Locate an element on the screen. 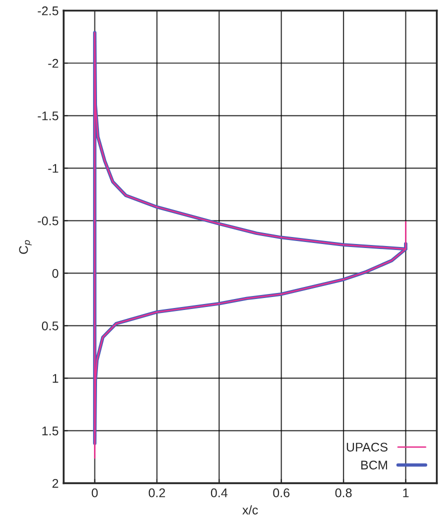 This screenshot has width=439, height=531. x-tick-label: 1 is located at coordinates (406, 493).